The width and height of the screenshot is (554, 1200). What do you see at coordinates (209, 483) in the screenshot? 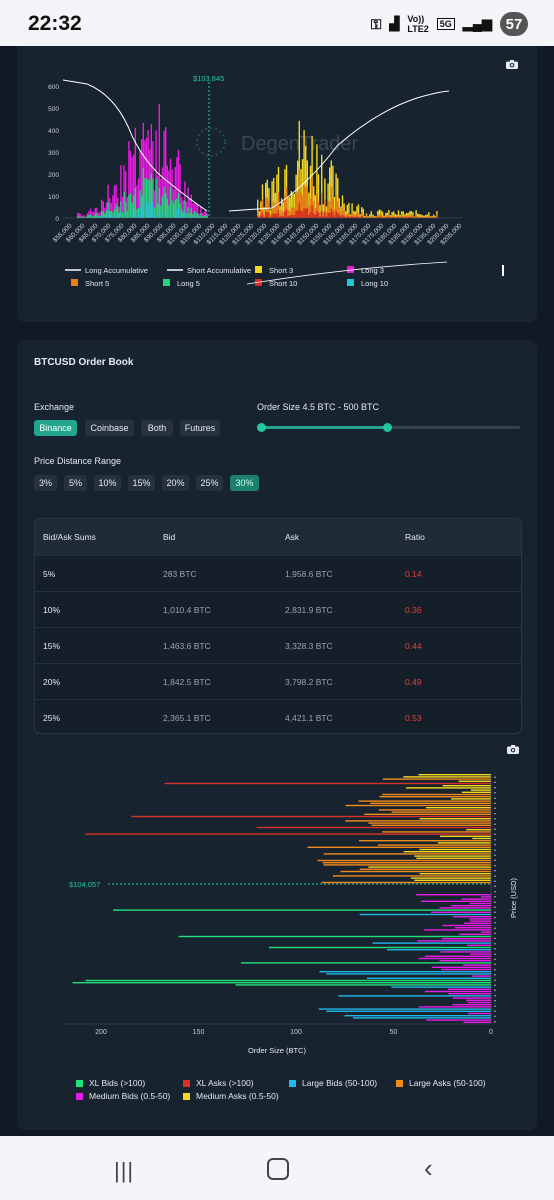
I see `range-25-button: 25%` at bounding box center [209, 483].